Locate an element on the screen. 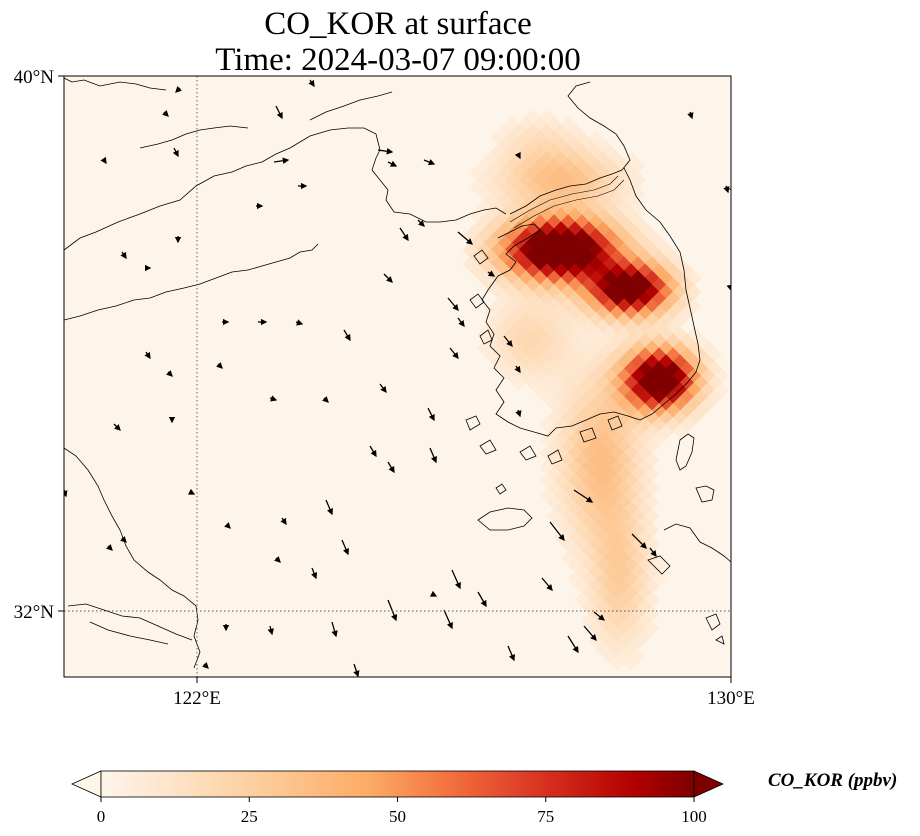 This screenshot has height=836, width=920. colorbar-tick-label: 100 is located at coordinates (694, 816).